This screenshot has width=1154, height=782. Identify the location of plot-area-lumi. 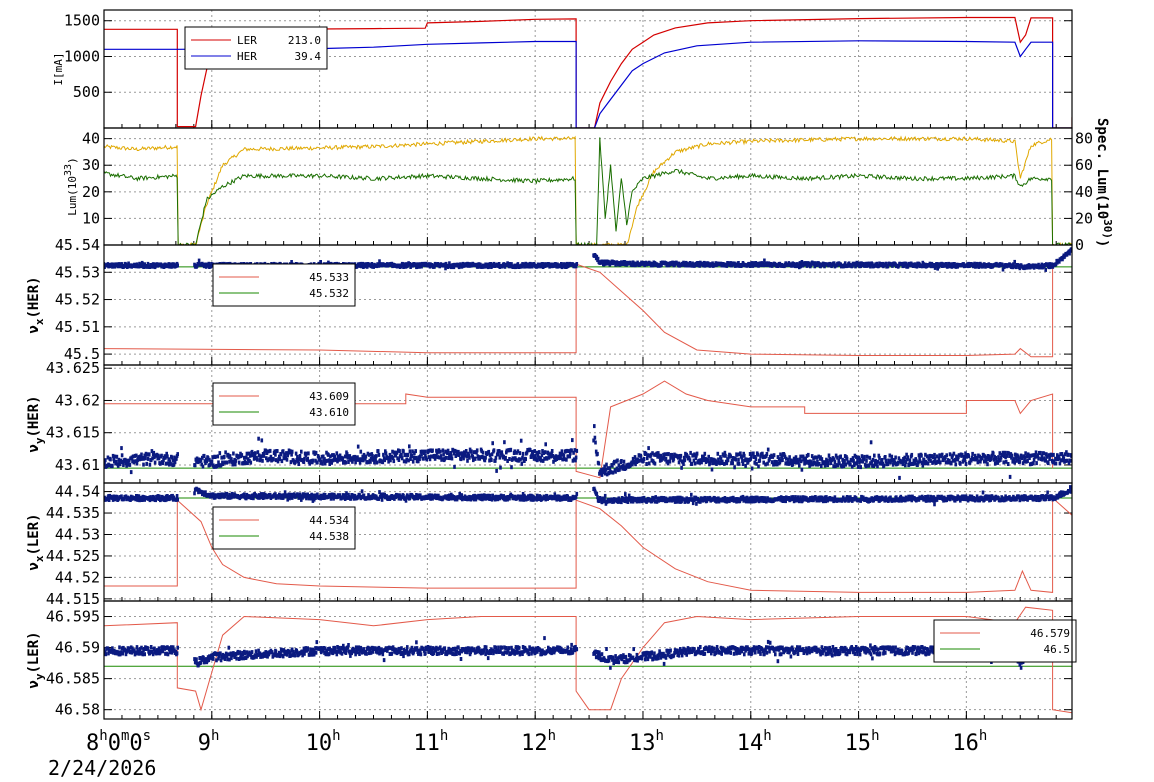
(588, 190).